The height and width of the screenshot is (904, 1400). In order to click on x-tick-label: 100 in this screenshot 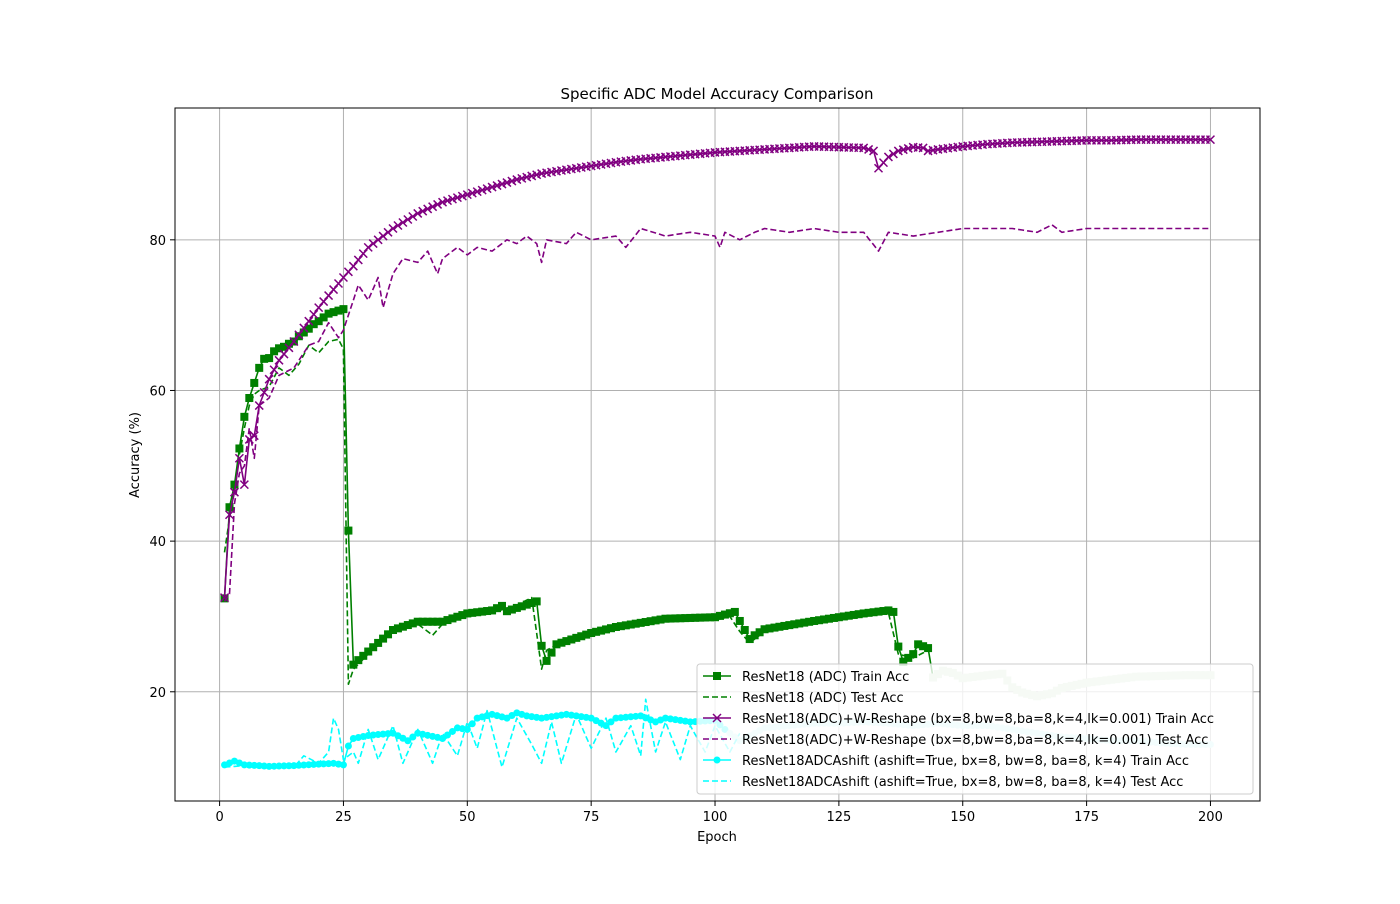, I will do `click(715, 817)`.